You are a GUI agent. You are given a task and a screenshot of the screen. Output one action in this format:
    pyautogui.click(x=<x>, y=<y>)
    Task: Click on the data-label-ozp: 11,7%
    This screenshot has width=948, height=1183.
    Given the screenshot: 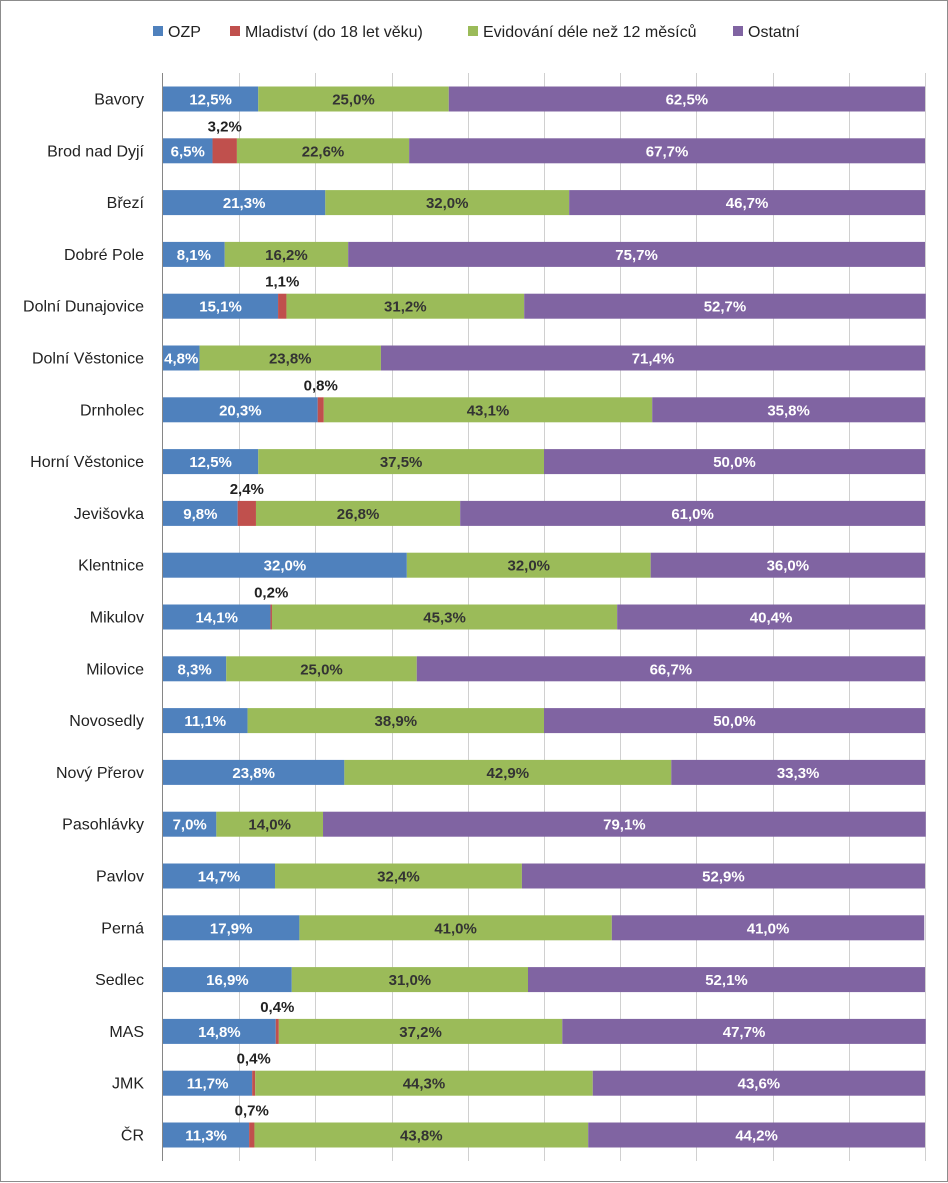 What is the action you would take?
    pyautogui.click(x=208, y=1084)
    